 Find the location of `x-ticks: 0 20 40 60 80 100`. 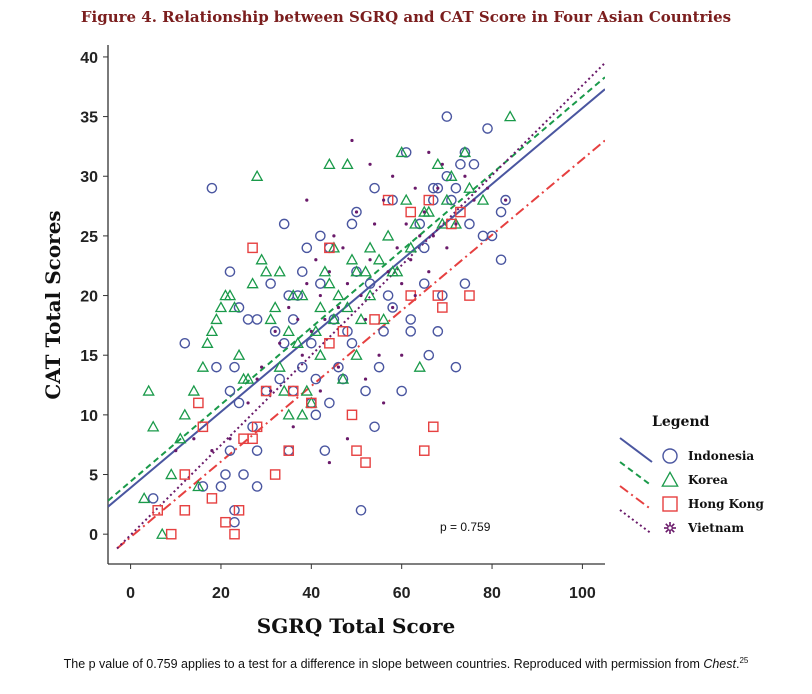

x-ticks: 0 20 40 60 80 100 is located at coordinates (361, 583).